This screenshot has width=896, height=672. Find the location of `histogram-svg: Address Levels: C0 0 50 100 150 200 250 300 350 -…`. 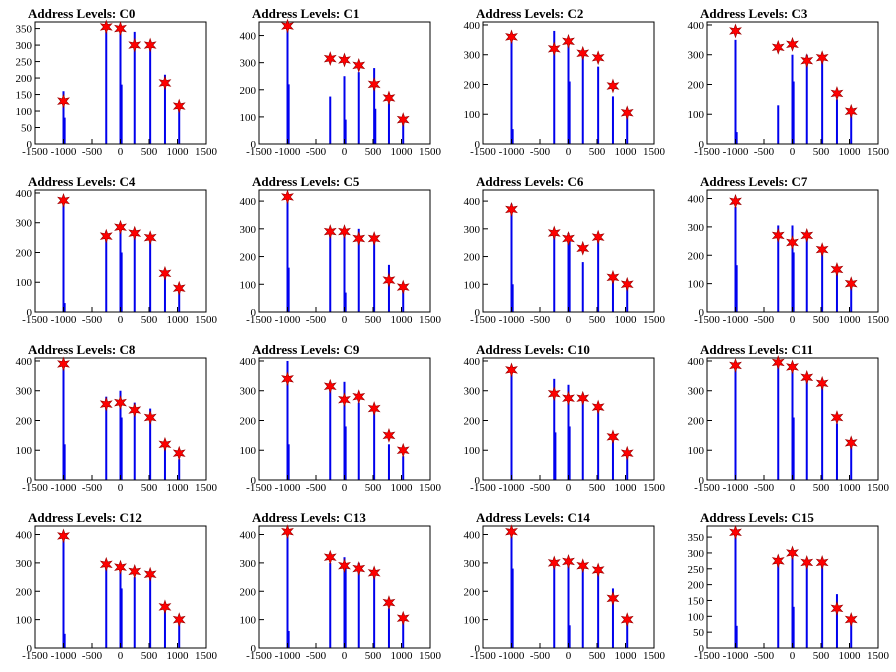

histogram-svg: Address Levels: C0 0 50 100 150 200 250 300 350 -… is located at coordinates (117, 82).